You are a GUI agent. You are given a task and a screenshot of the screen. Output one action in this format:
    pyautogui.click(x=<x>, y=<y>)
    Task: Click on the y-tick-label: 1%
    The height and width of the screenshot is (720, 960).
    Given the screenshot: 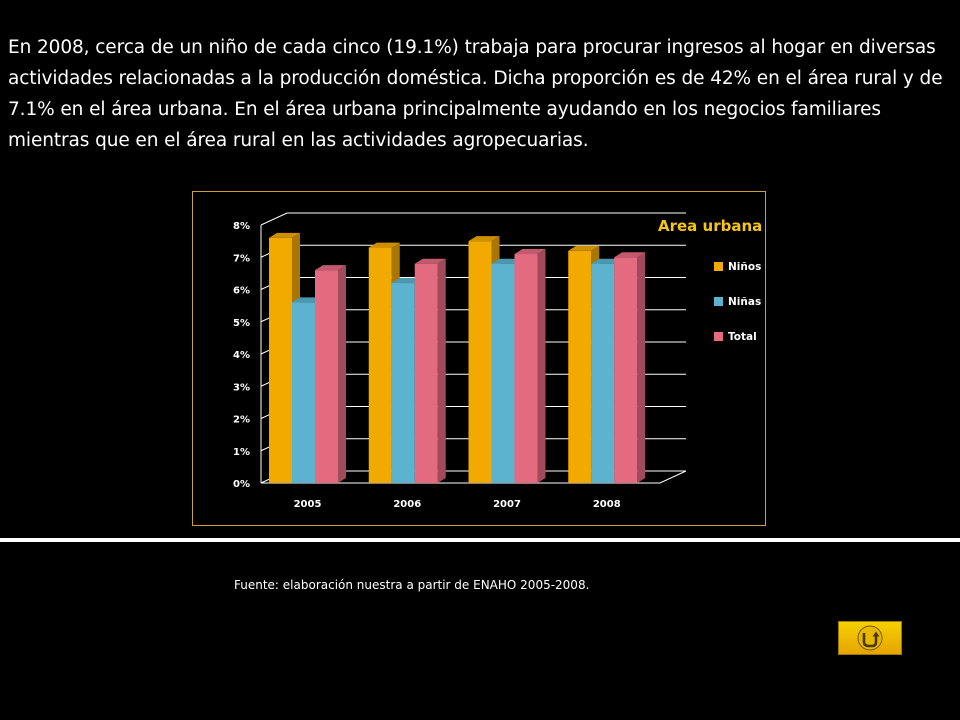 What is the action you would take?
    pyautogui.click(x=241, y=452)
    